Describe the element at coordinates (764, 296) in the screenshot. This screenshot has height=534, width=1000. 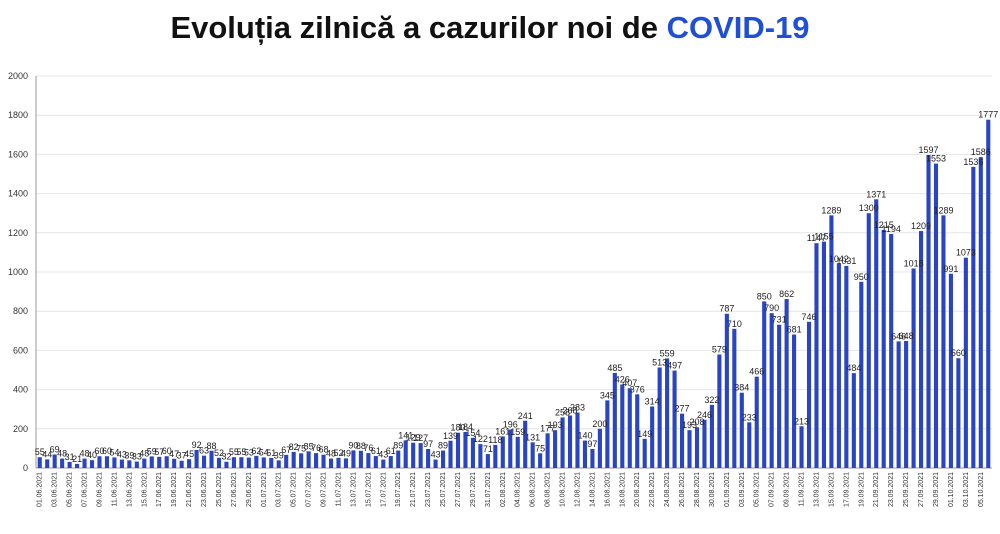
I see `data-label: 850` at that location.